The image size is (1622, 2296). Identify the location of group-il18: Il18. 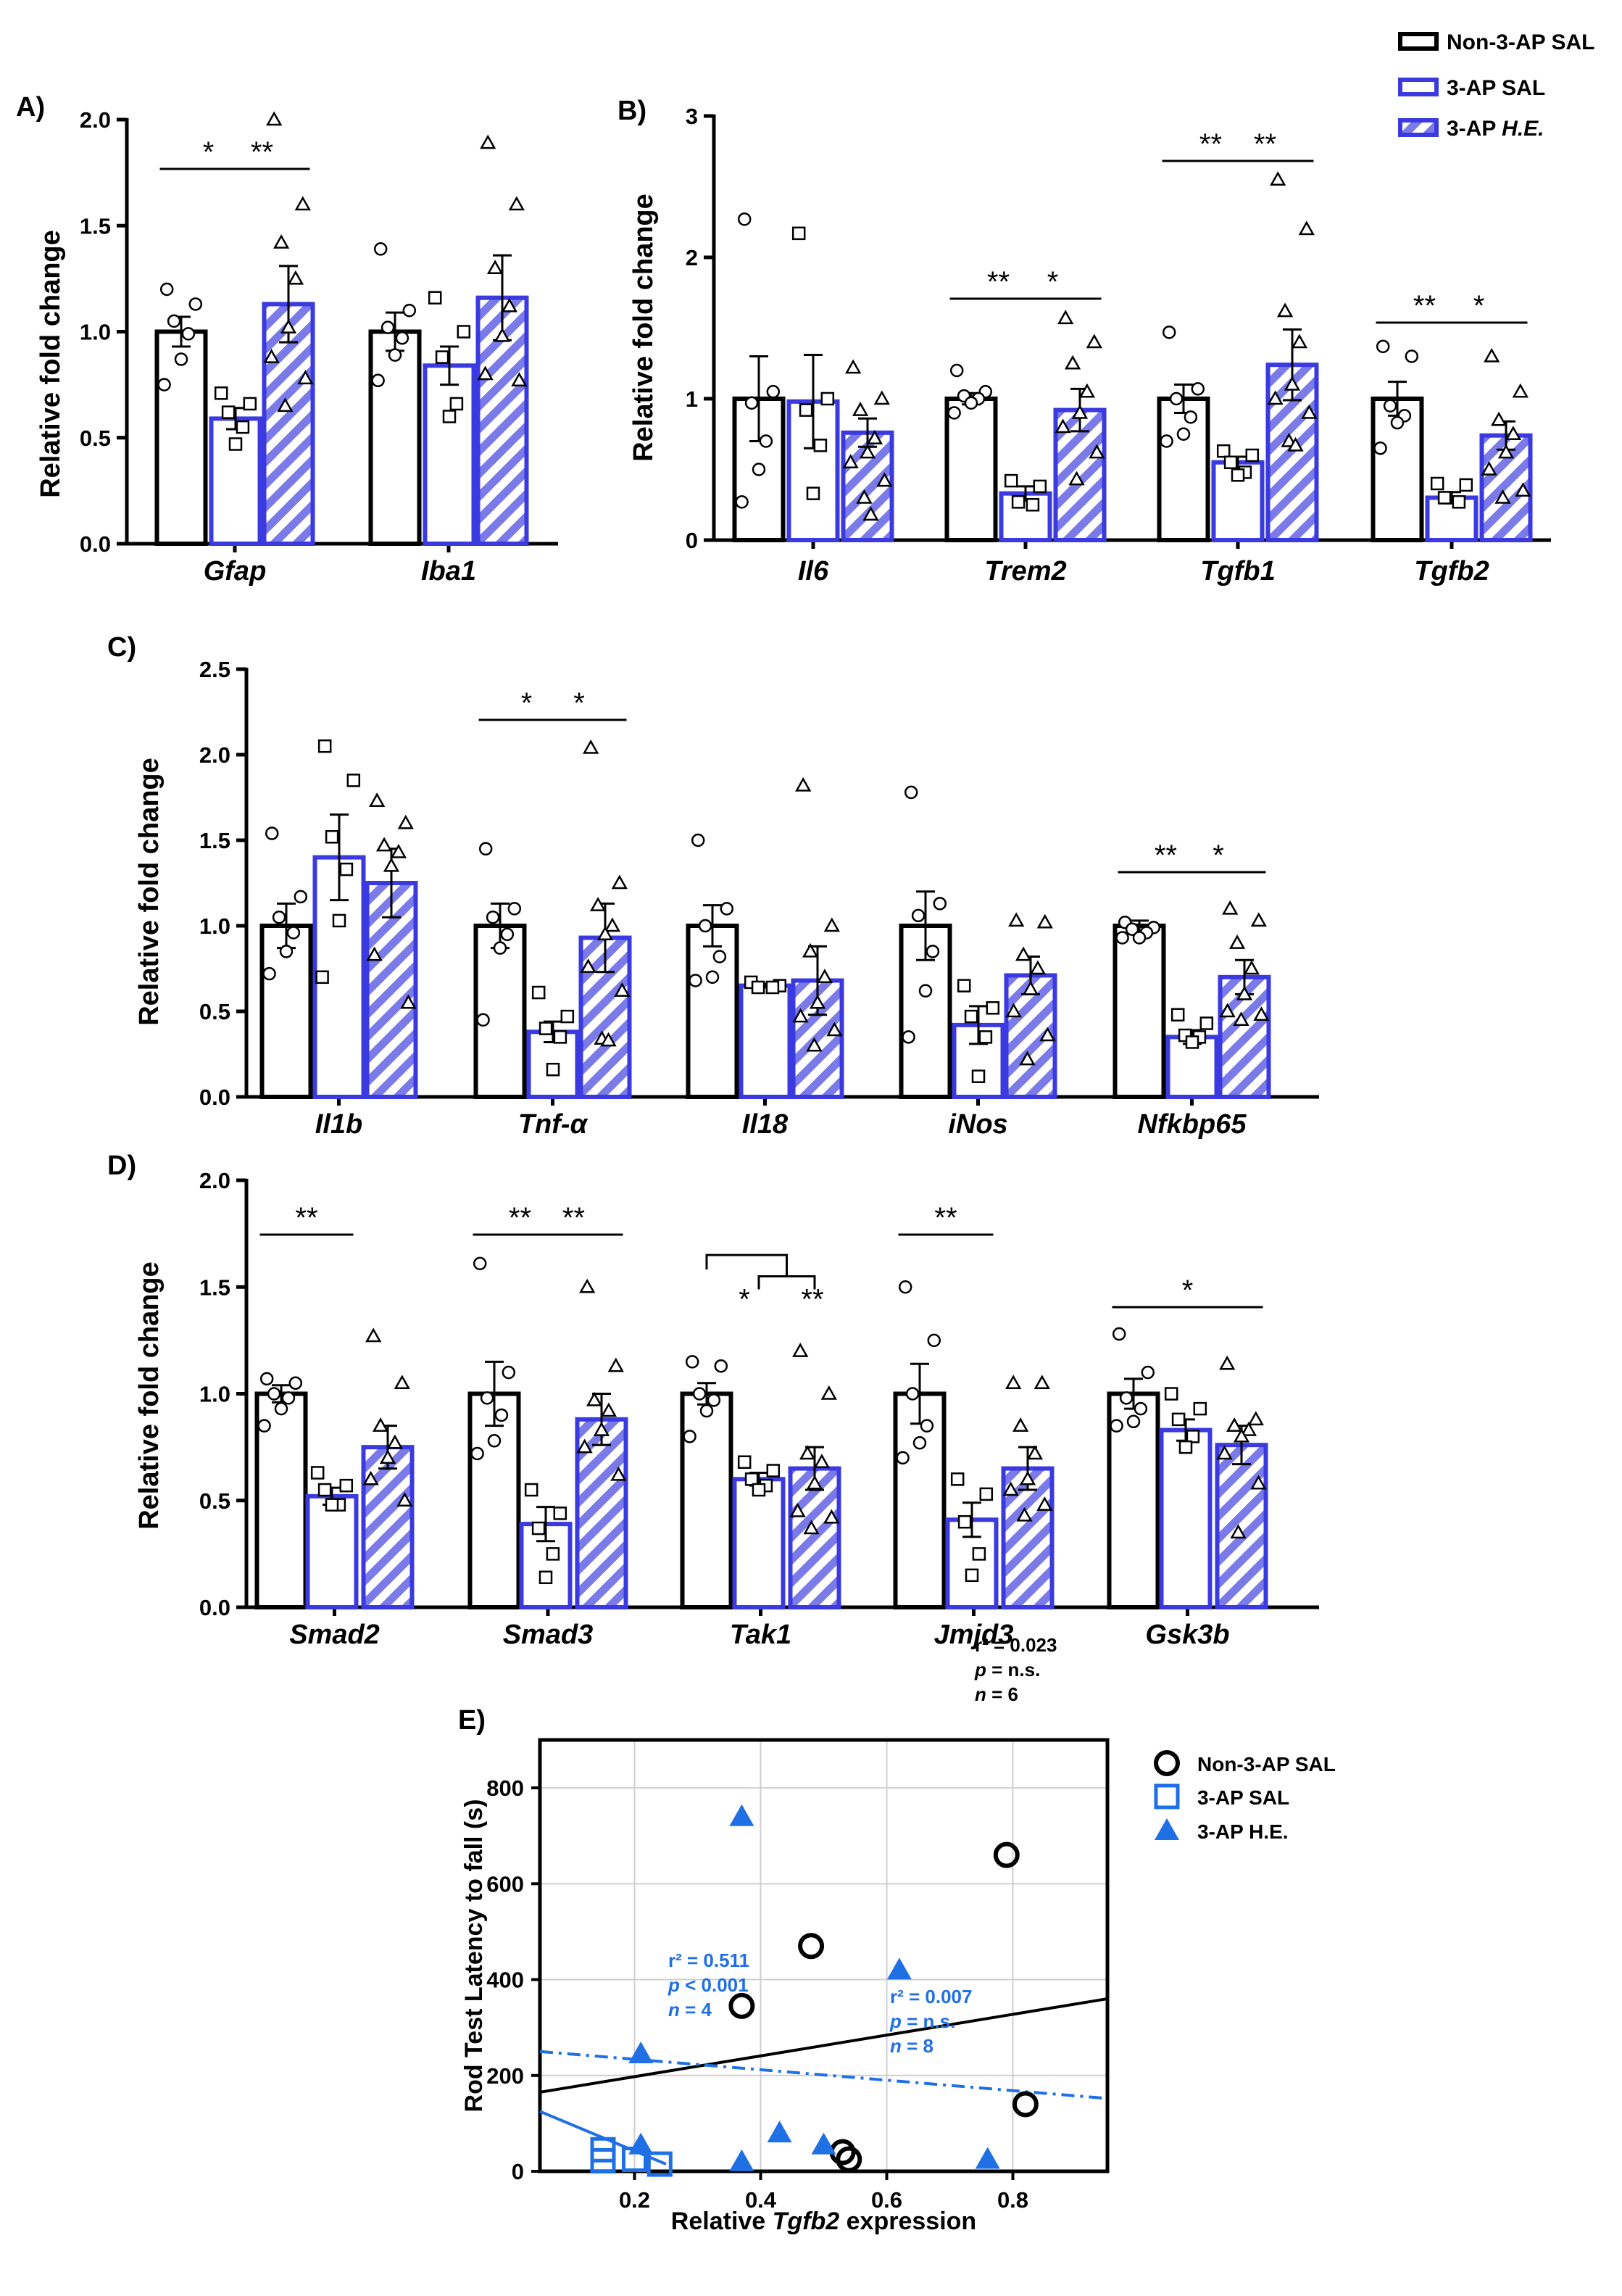
(765, 958).